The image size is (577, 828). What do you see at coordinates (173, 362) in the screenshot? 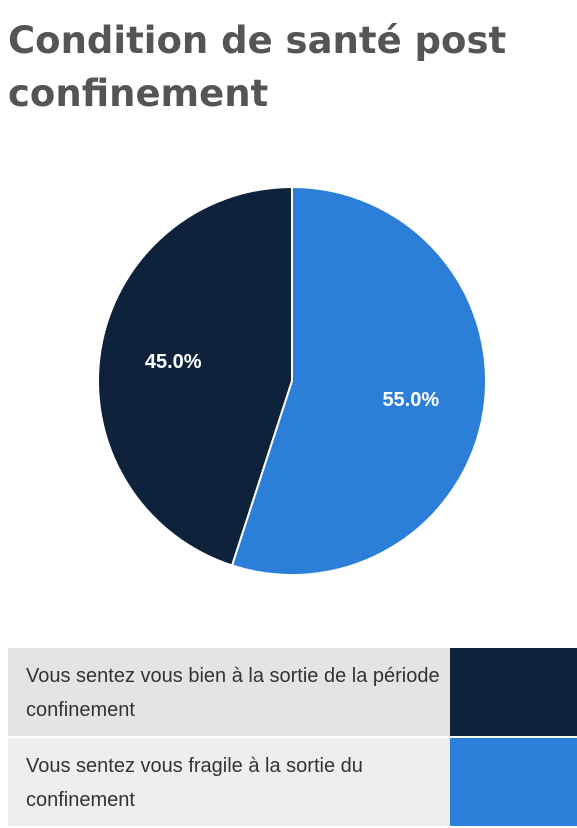
I see `pie-data-label: 45.0%` at bounding box center [173, 362].